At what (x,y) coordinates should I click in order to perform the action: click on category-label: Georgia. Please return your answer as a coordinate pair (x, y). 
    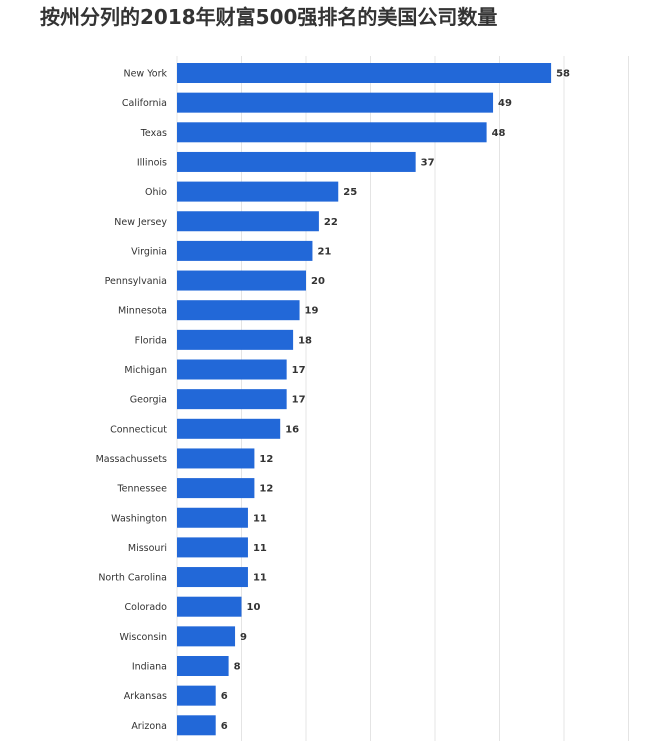
    Looking at the image, I should click on (148, 400).